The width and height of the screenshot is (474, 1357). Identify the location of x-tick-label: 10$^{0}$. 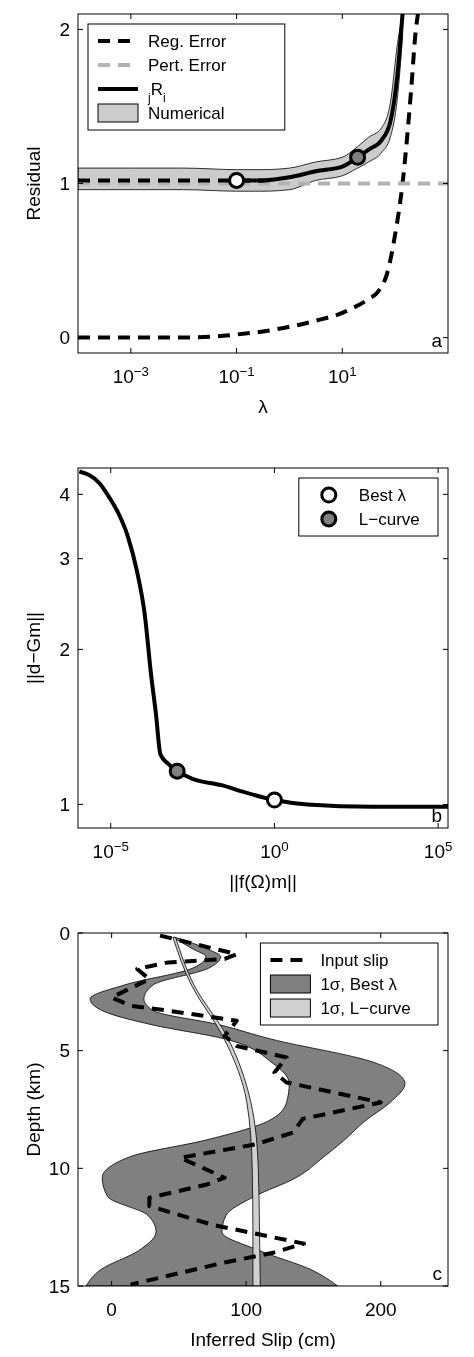
(274, 850).